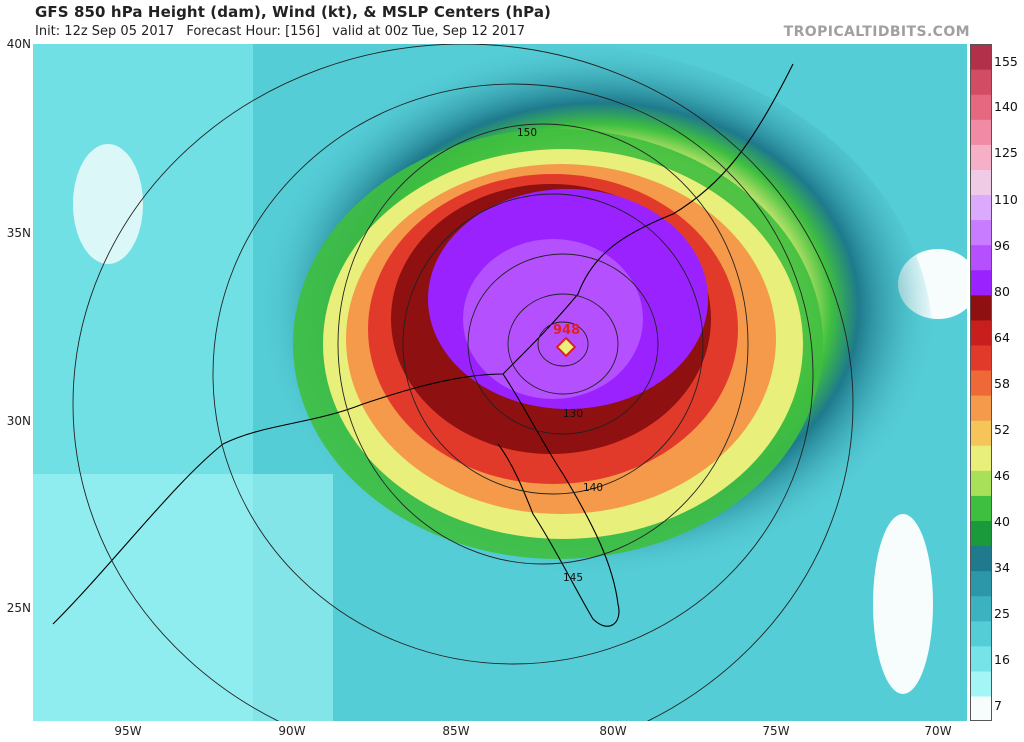  I want to click on lat-label-30n: 30N, so click(18, 421).